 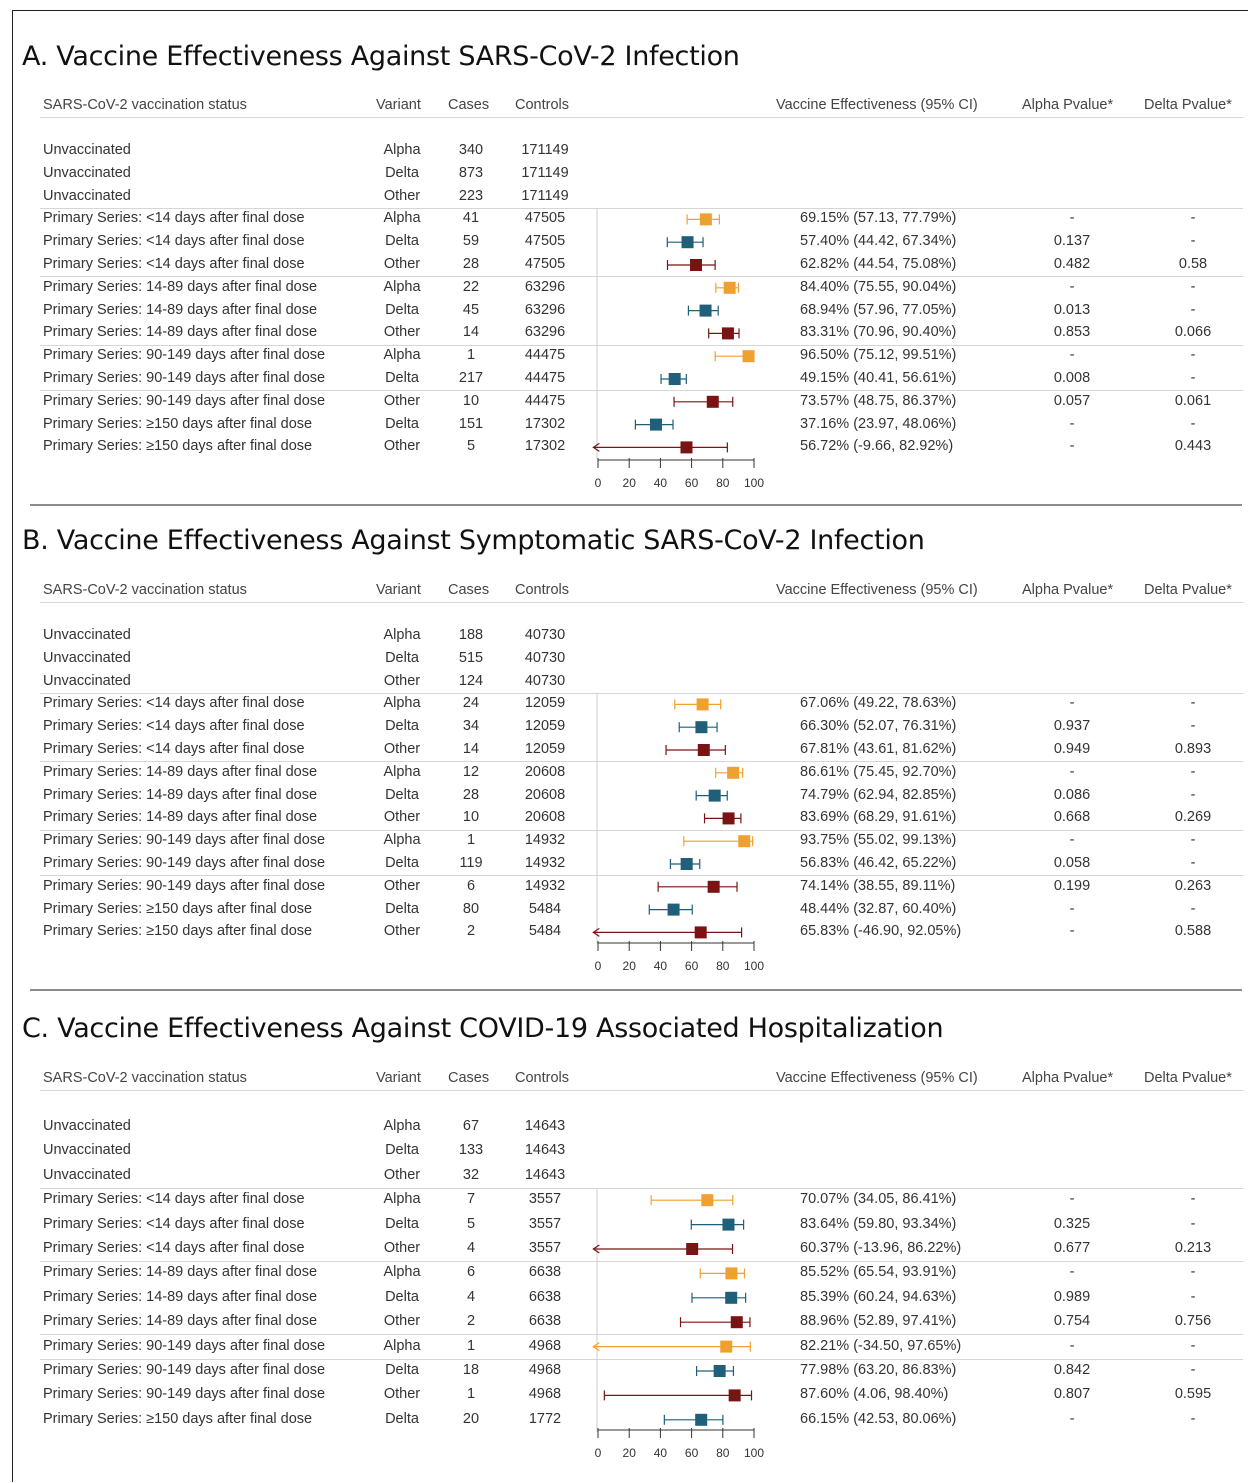 I want to click on row-cases: 7, so click(x=471, y=1199).